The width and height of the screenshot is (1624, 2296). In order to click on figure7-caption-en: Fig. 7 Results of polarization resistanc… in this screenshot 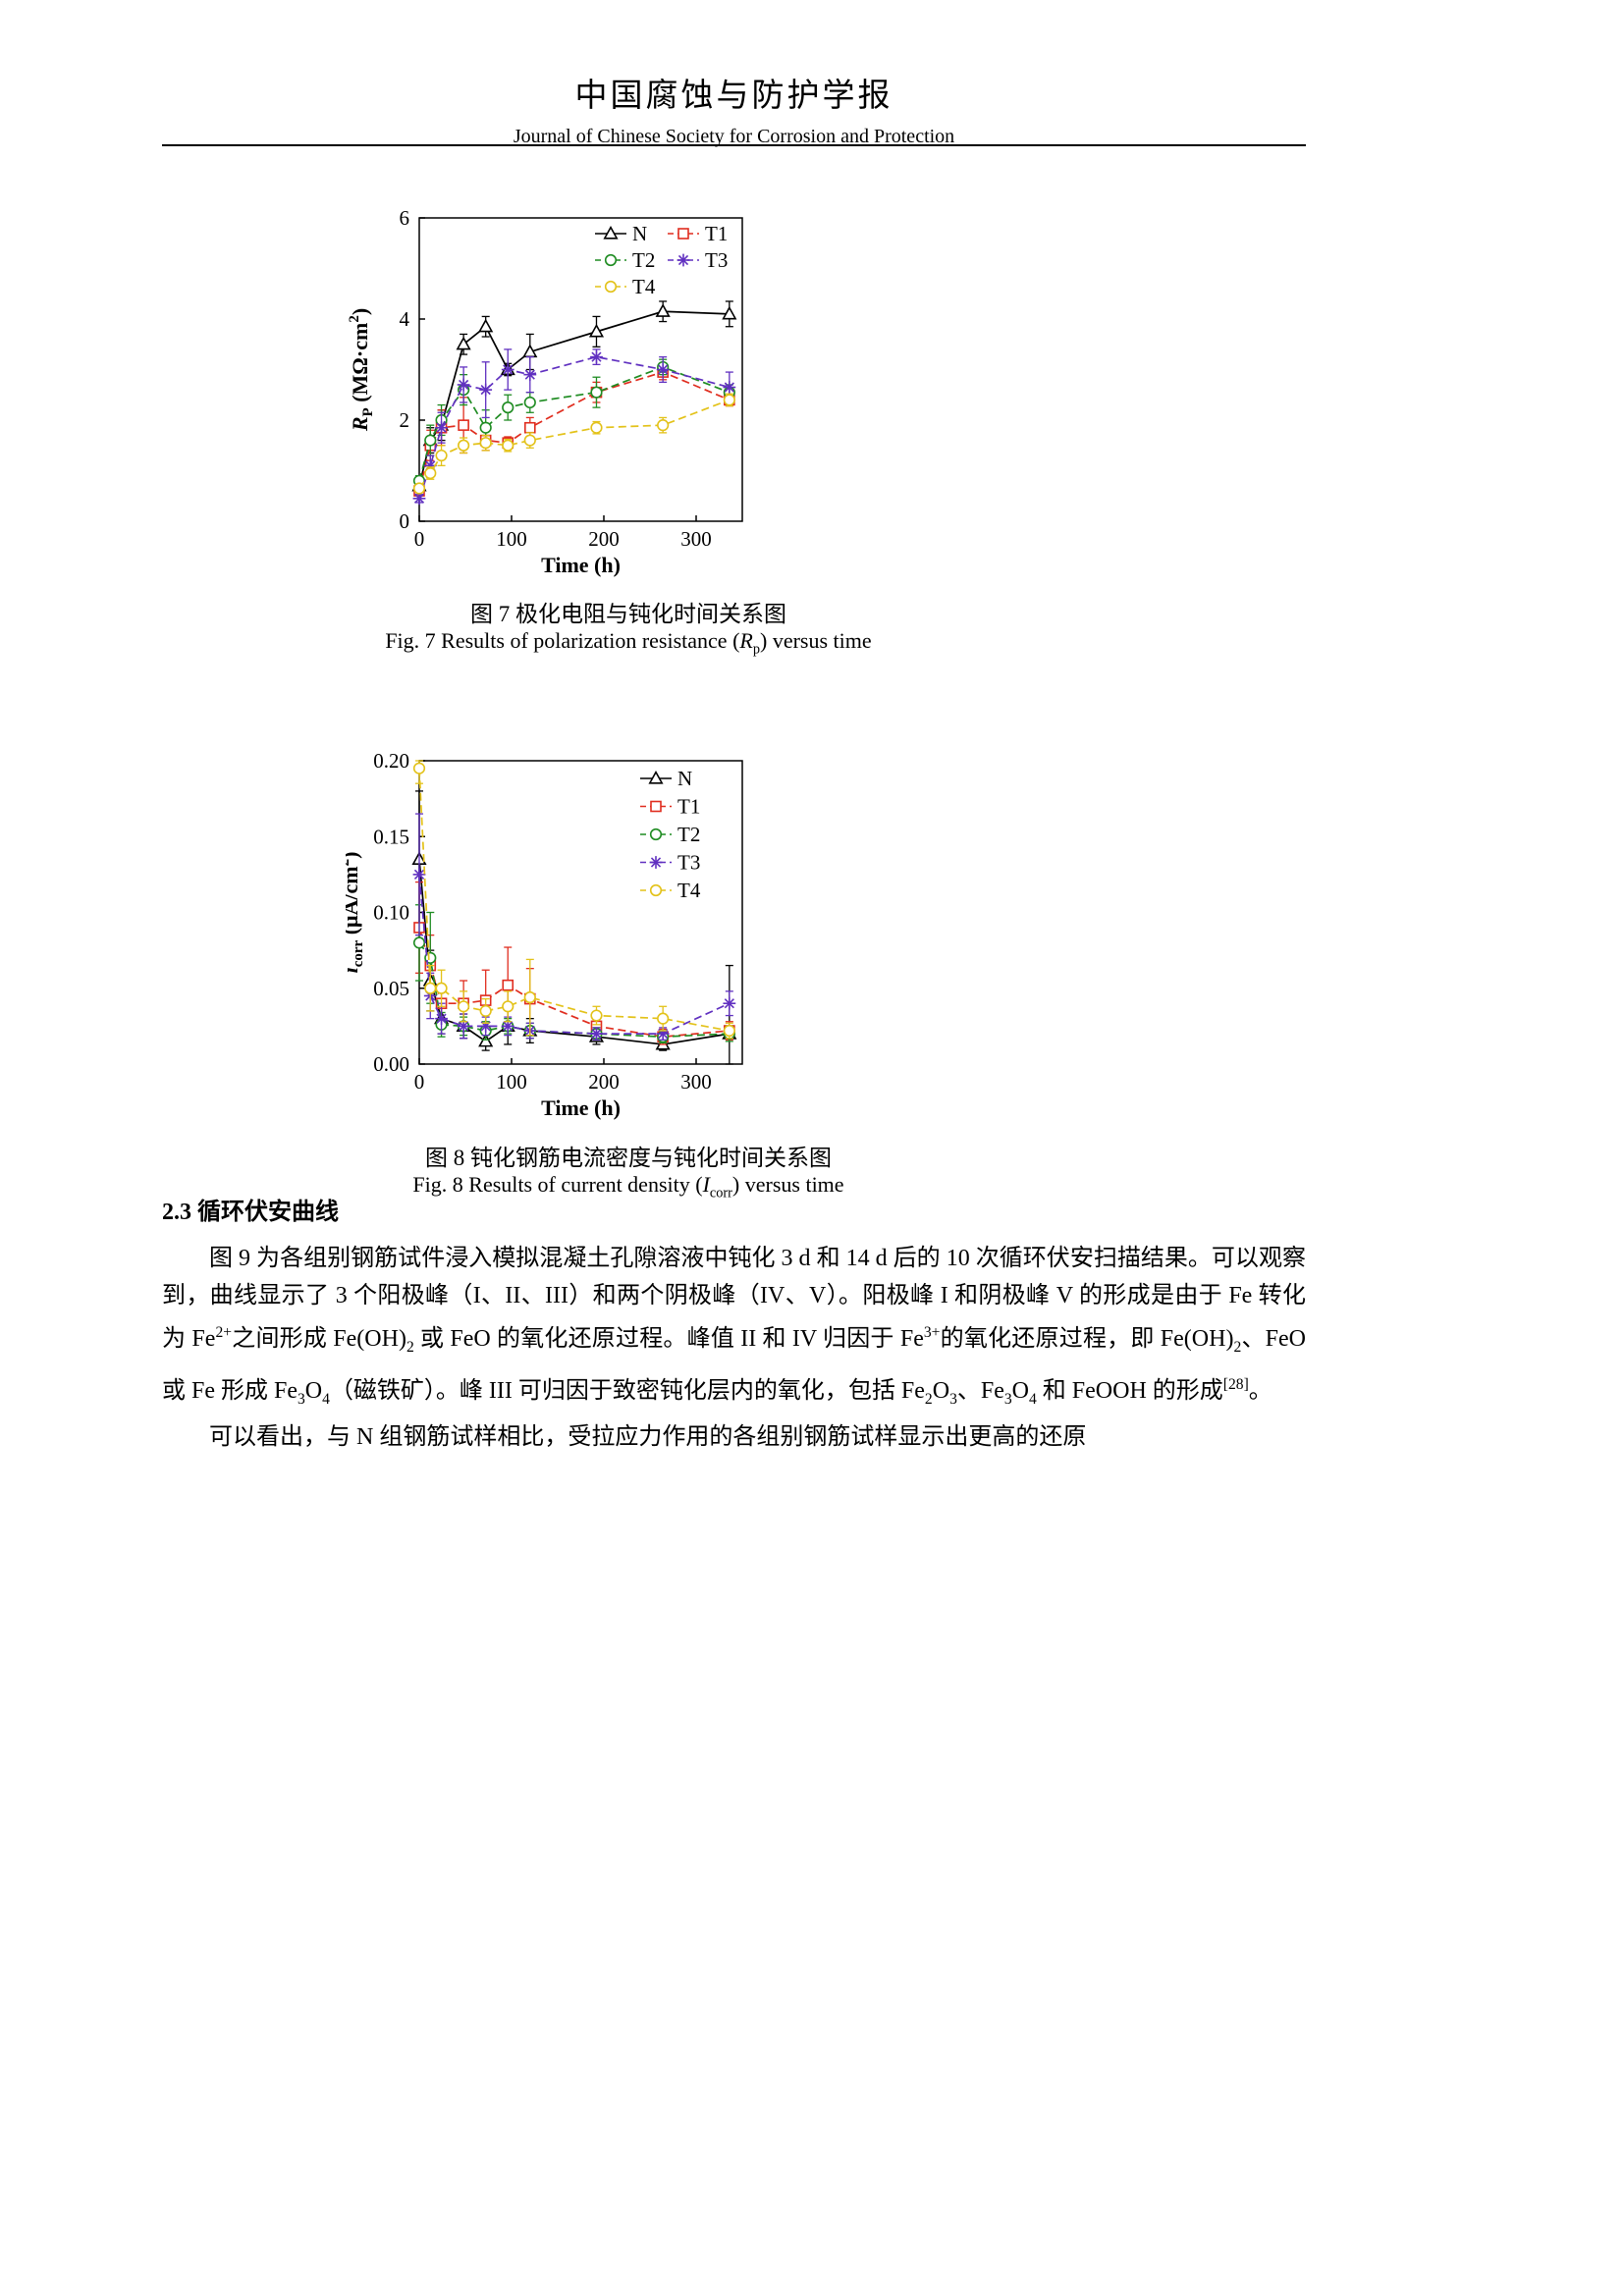, I will do `click(628, 643)`.